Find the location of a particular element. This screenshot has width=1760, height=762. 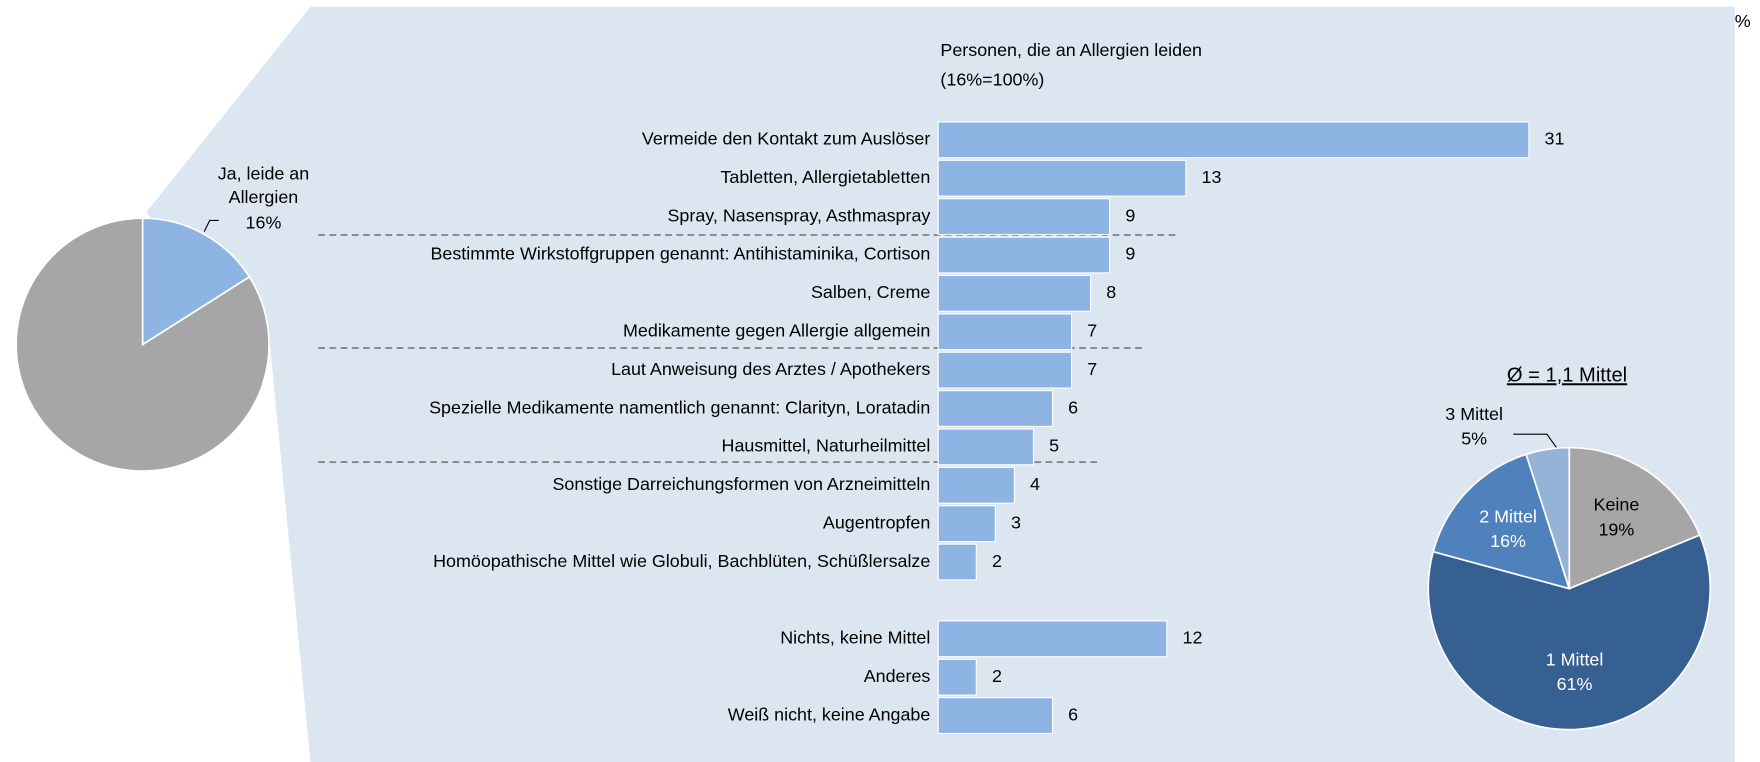

category-label: Spray, Nasenspray, Asthmaspray is located at coordinates (799, 215).